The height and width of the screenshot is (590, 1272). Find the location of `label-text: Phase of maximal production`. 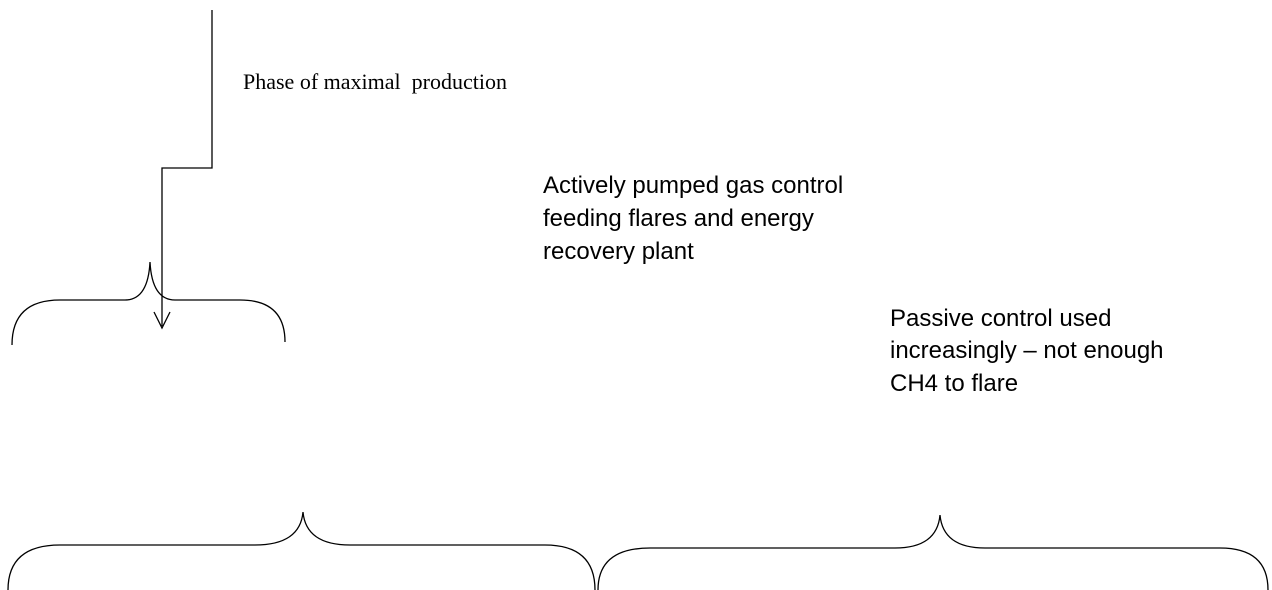

label-text: Phase of maximal production is located at coordinates (375, 81).